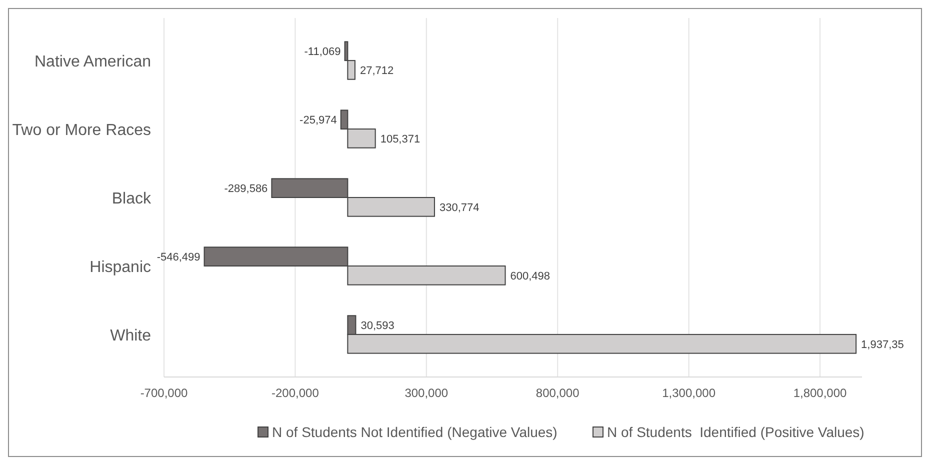 This screenshot has width=930, height=465. What do you see at coordinates (415, 432) in the screenshot?
I see `legend-label: N of Students Not Identified (Negative Values)` at bounding box center [415, 432].